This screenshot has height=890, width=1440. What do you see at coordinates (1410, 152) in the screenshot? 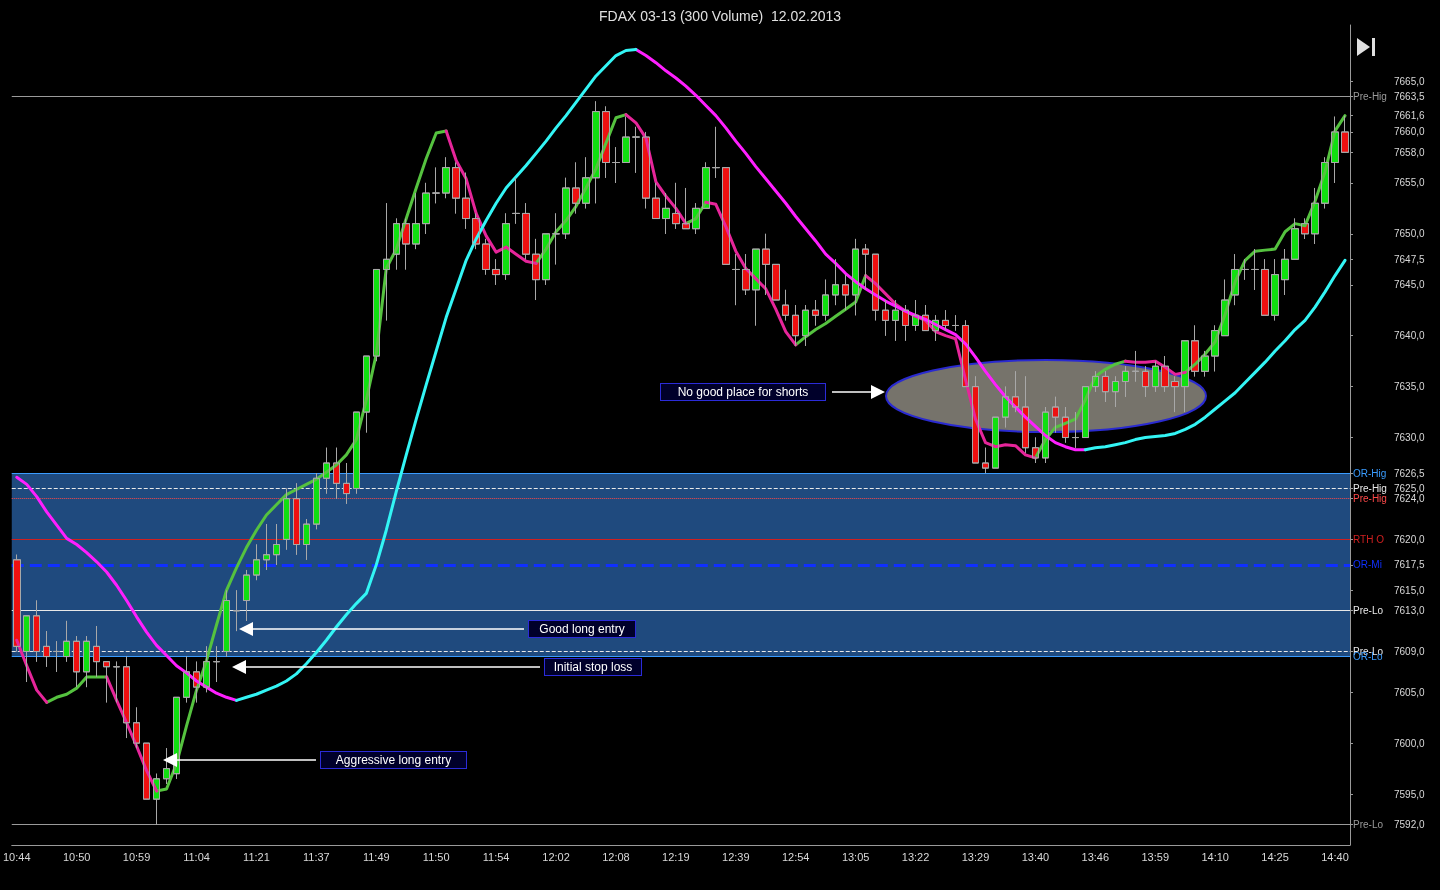
I see `y-tick-label: 7658,0` at bounding box center [1410, 152].